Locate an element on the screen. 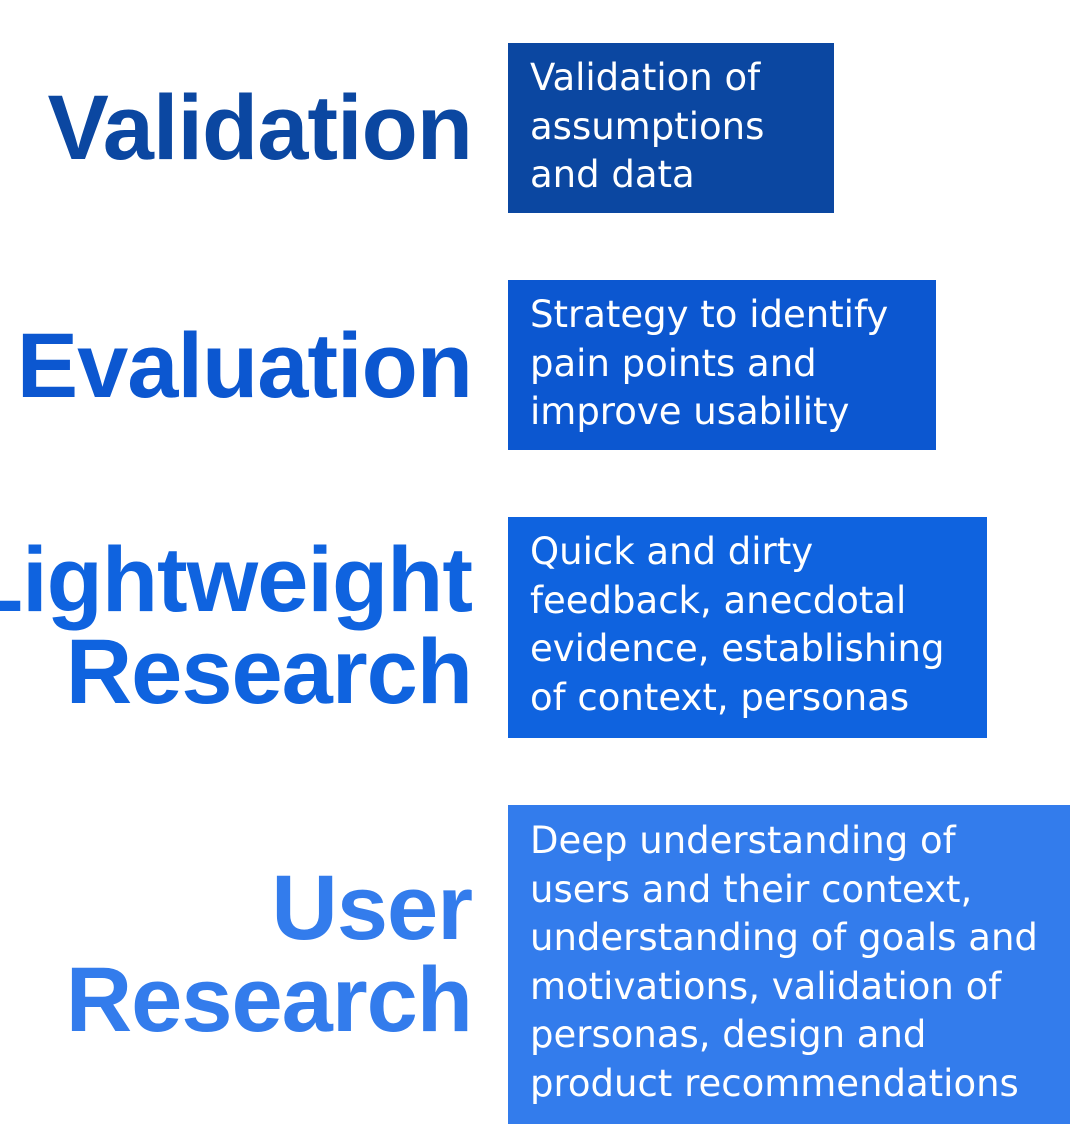 The image size is (1088, 1134). description-line: Strategy to identify is located at coordinates (709, 314).